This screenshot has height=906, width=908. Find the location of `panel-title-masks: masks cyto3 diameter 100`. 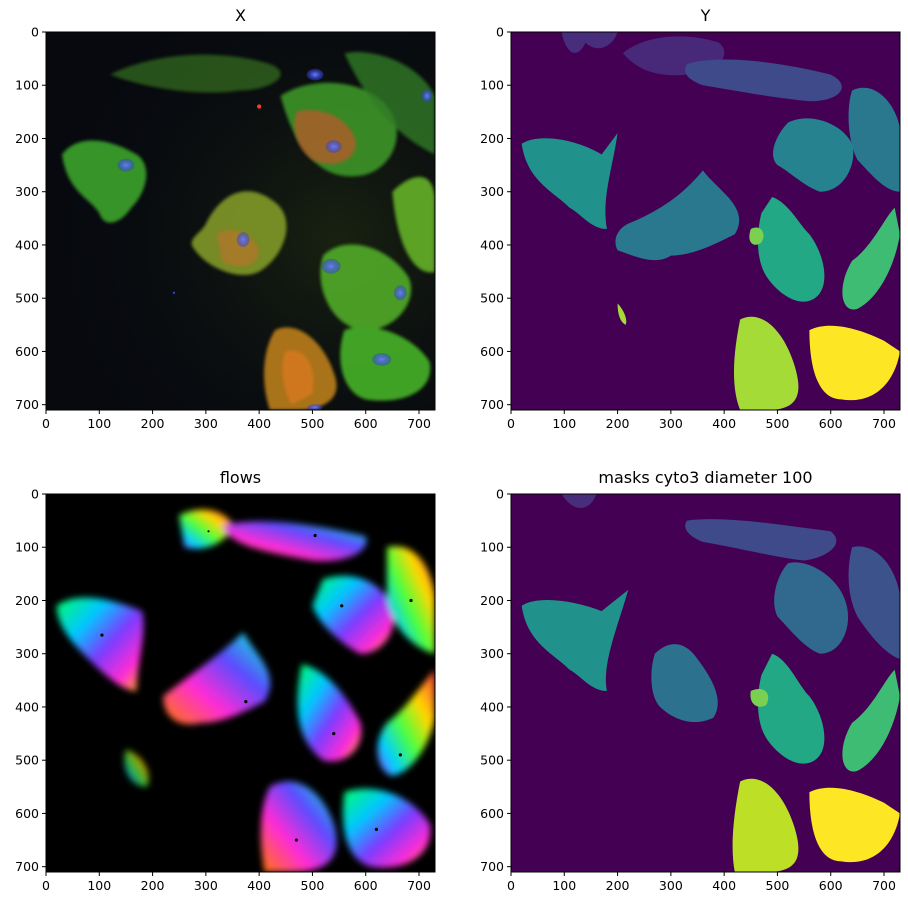

panel-title-masks: masks cyto3 diameter 100 is located at coordinates (705, 477).